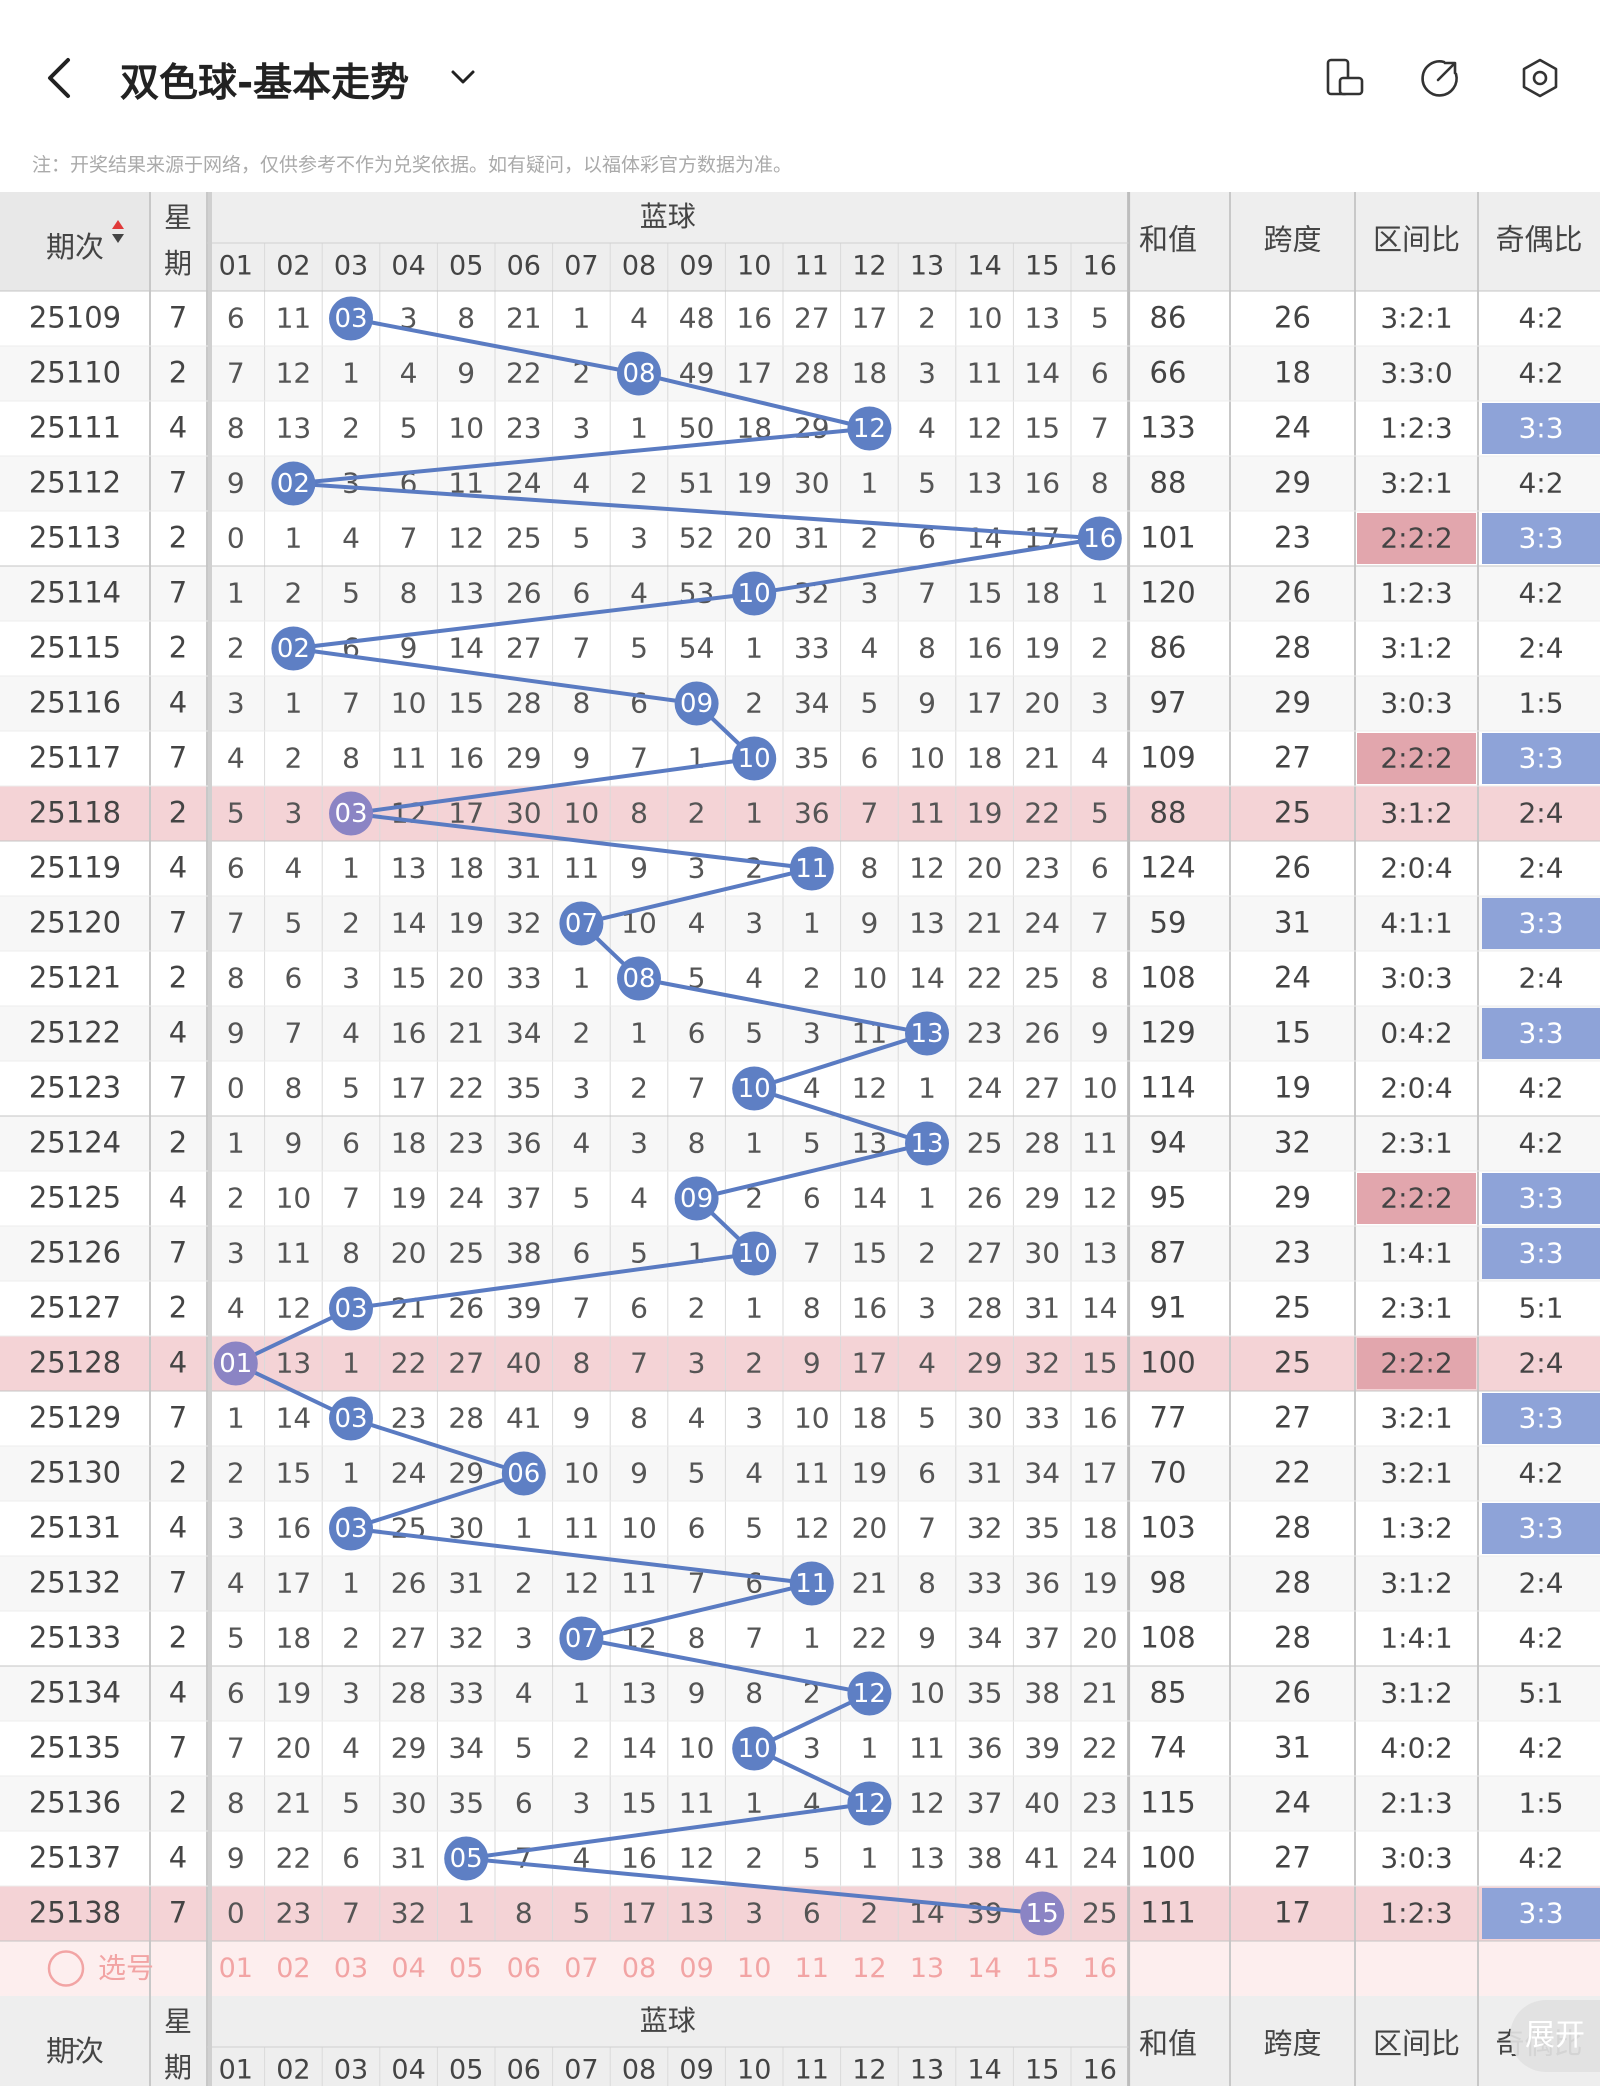 Image resolution: width=1600 pixels, height=2086 pixels. I want to click on ball-label-07: 07, so click(581, 266).